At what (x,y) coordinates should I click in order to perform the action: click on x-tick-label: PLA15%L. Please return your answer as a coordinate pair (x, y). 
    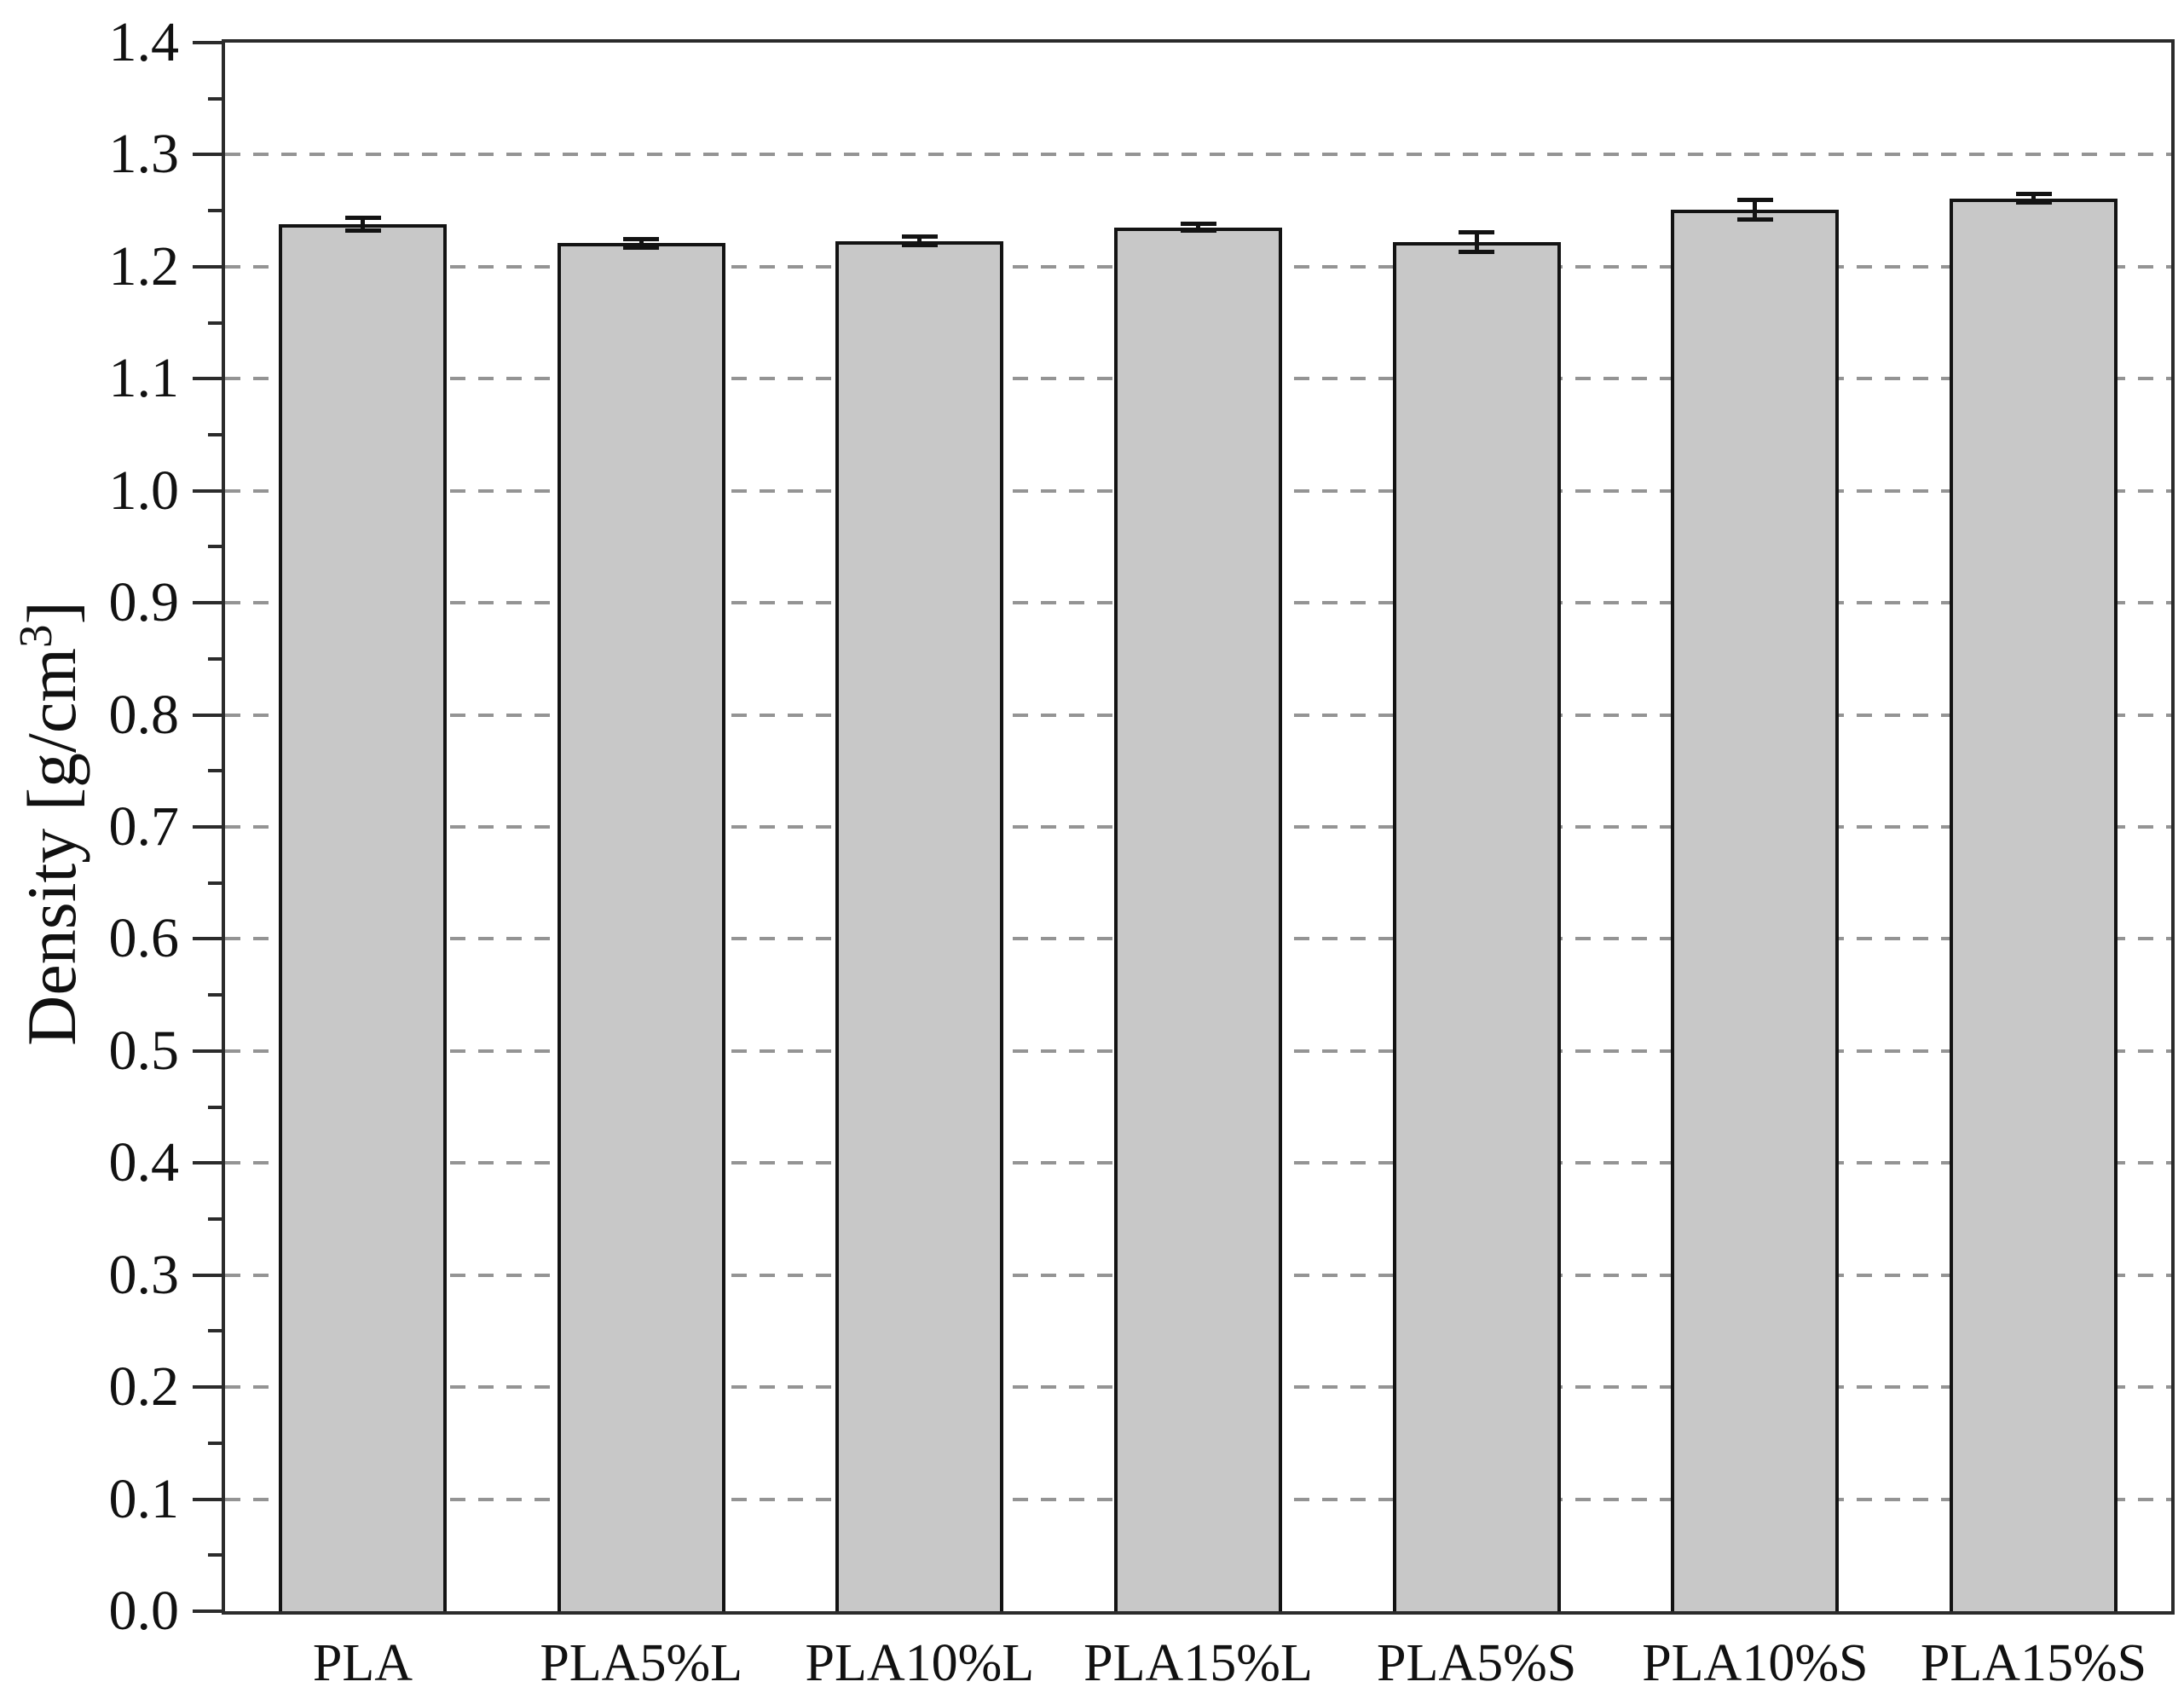
    Looking at the image, I should click on (1198, 1663).